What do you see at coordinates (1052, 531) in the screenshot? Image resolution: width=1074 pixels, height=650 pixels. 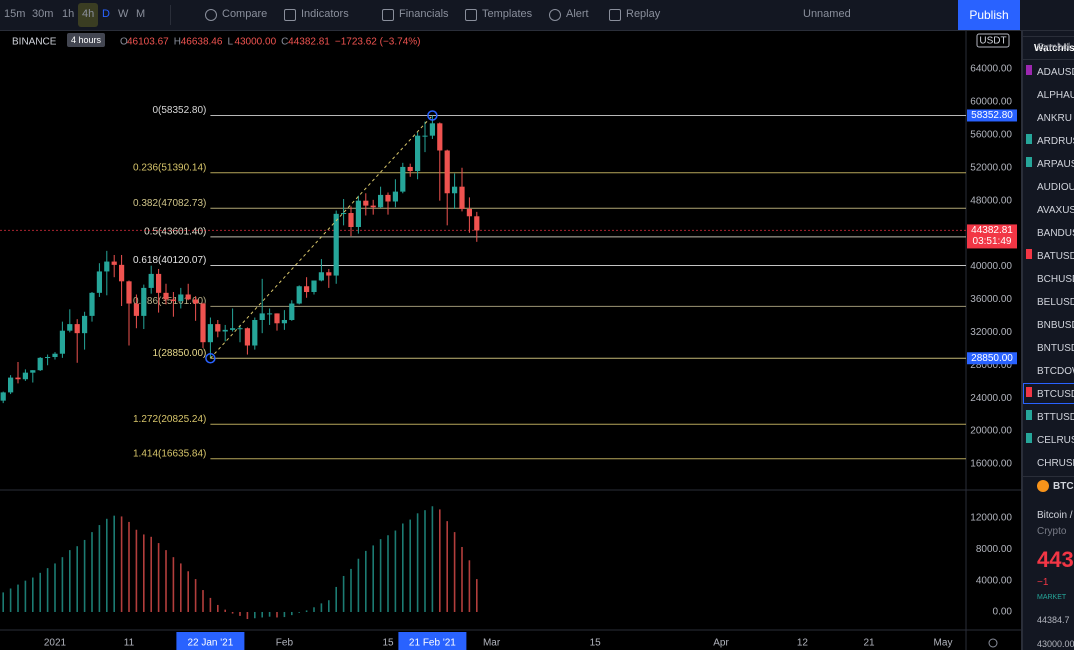 I see `detail-kind: Crypto` at bounding box center [1052, 531].